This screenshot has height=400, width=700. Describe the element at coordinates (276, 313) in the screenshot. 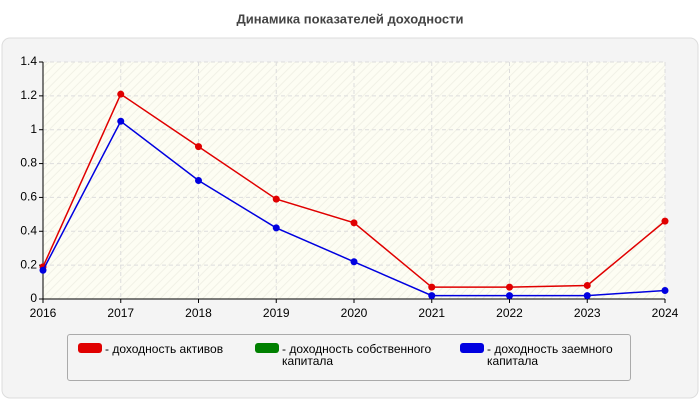

I see `x-tick-label: 2019` at that location.